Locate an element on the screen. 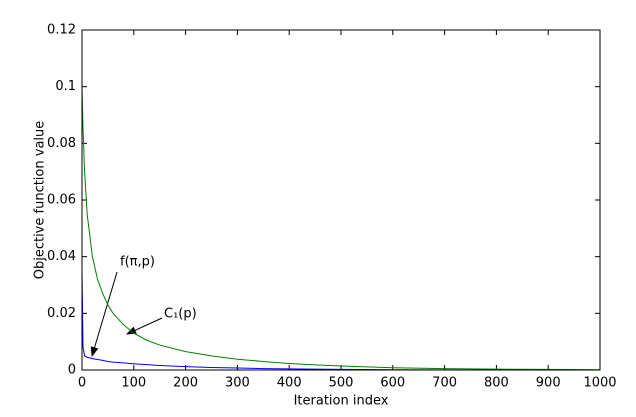  x-axis-label: Iteration index is located at coordinates (341, 401).